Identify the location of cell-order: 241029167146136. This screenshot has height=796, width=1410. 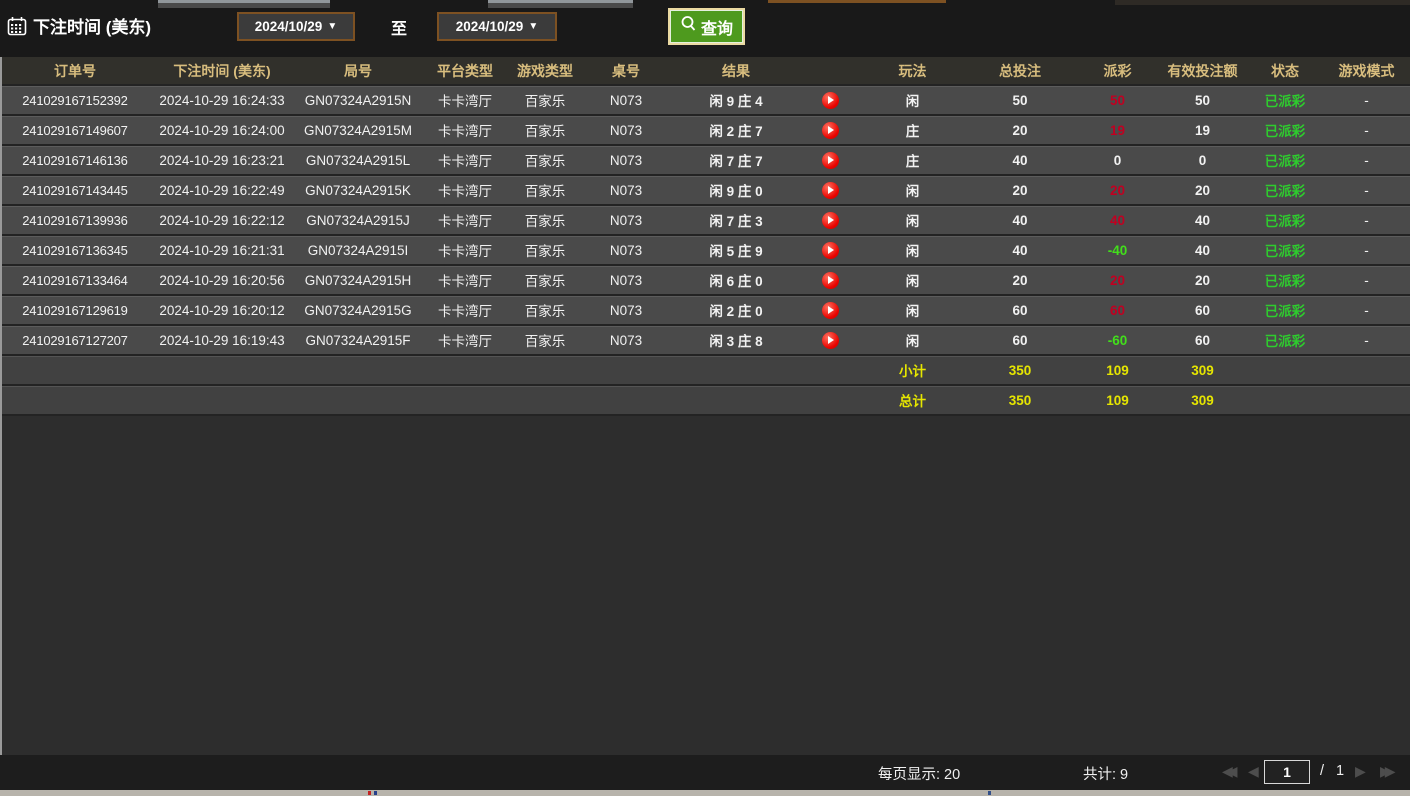
(75, 160).